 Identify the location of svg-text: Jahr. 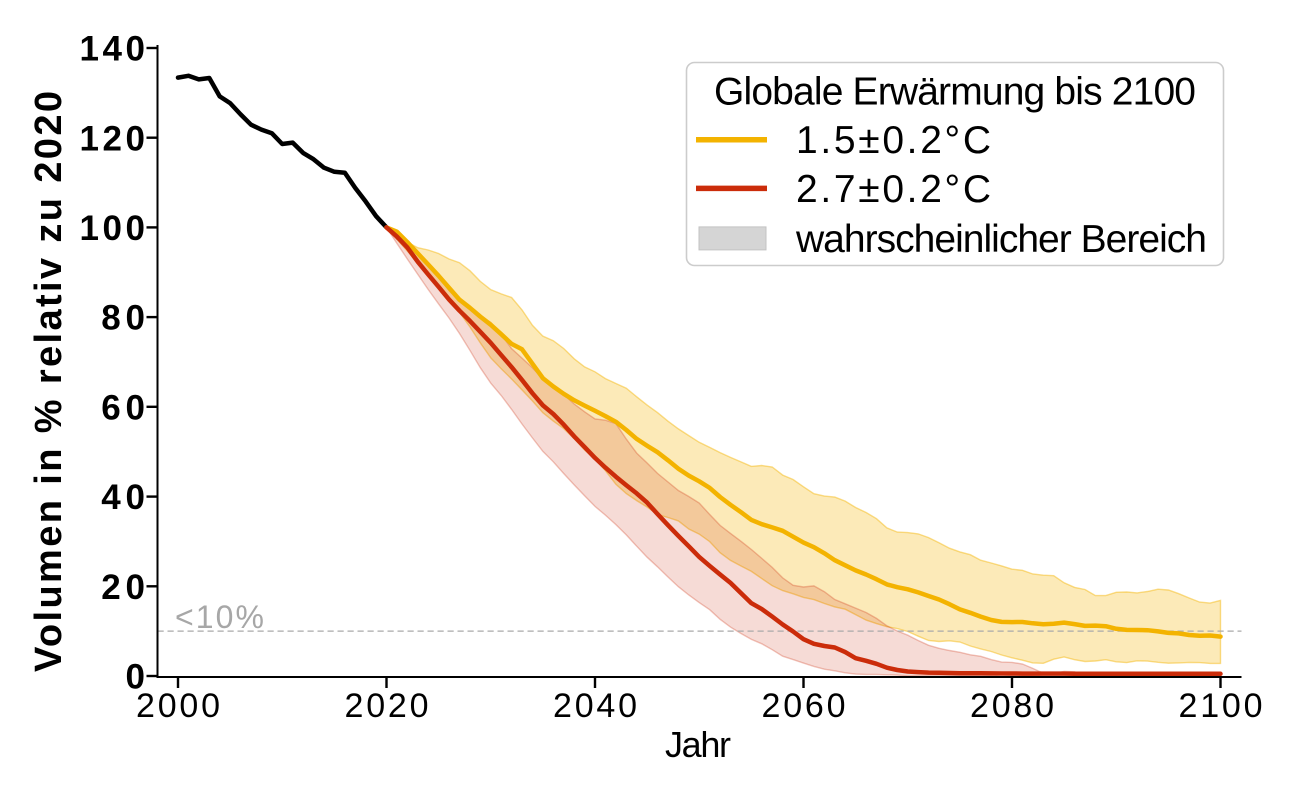
(698, 744).